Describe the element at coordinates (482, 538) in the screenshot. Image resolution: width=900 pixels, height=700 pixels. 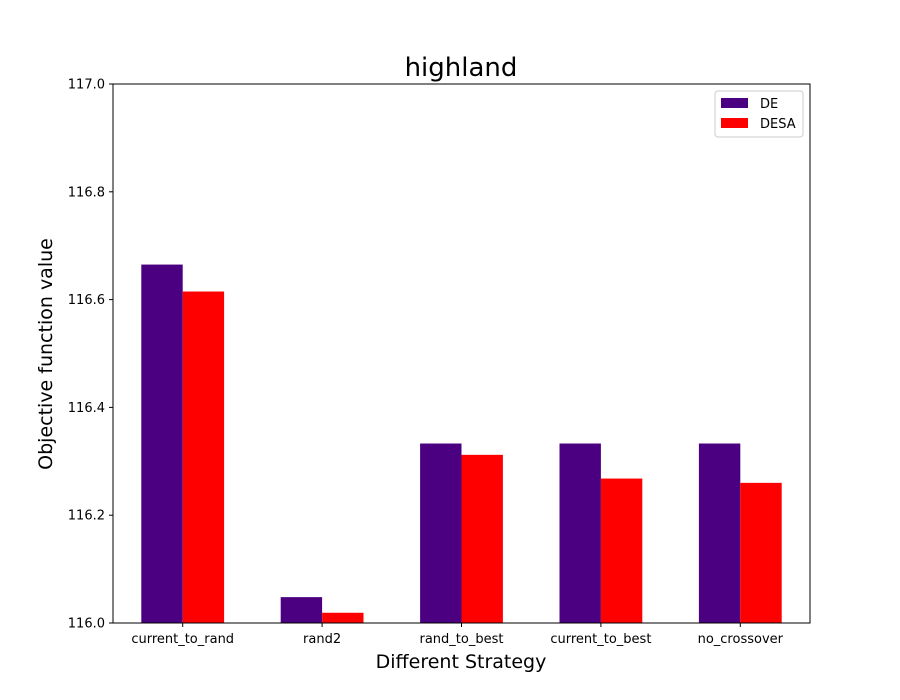
I see `bar-desa-rand-to-best` at that location.